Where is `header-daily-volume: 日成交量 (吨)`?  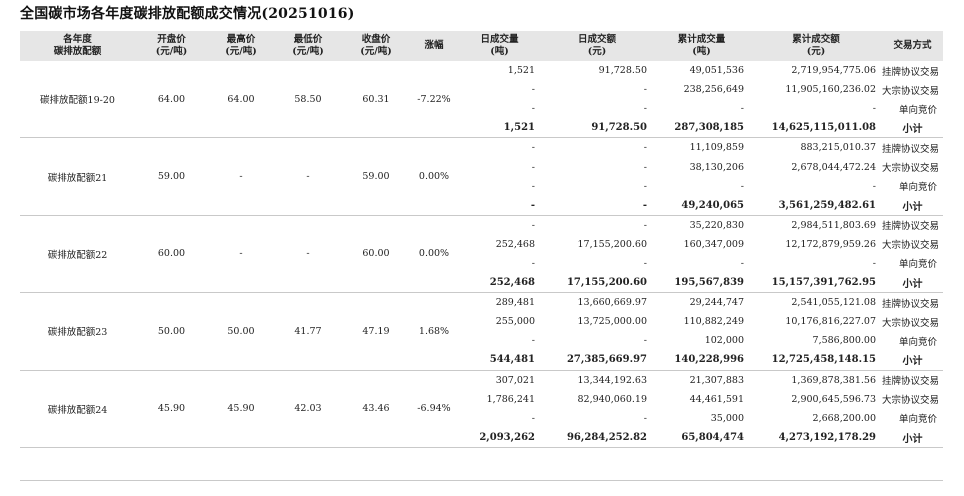
header-daily-volume: 日成交量 (吨) is located at coordinates (499, 46).